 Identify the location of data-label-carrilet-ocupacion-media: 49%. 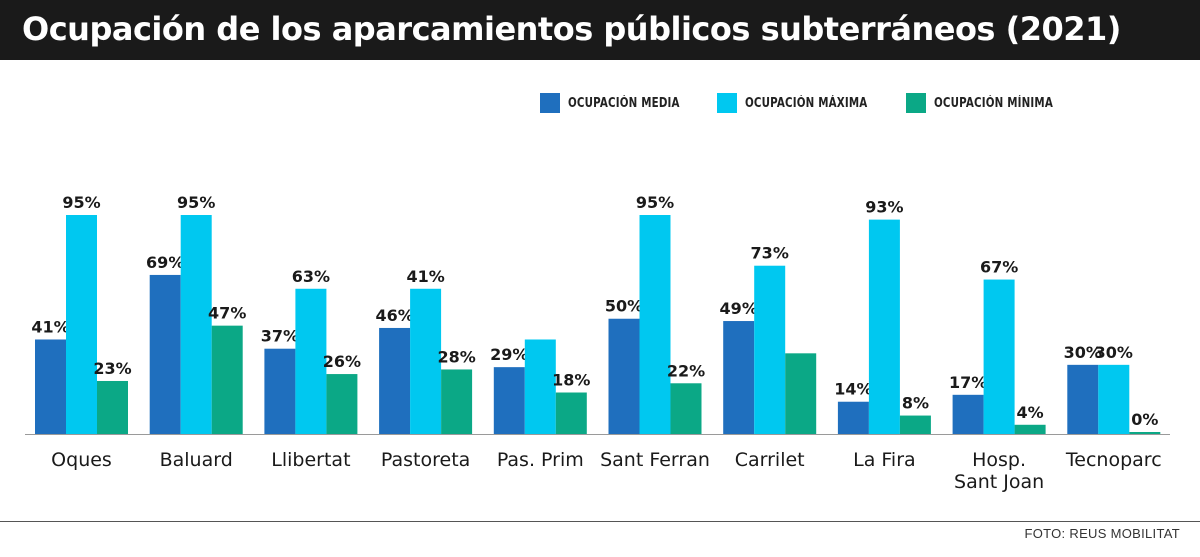
(739, 308).